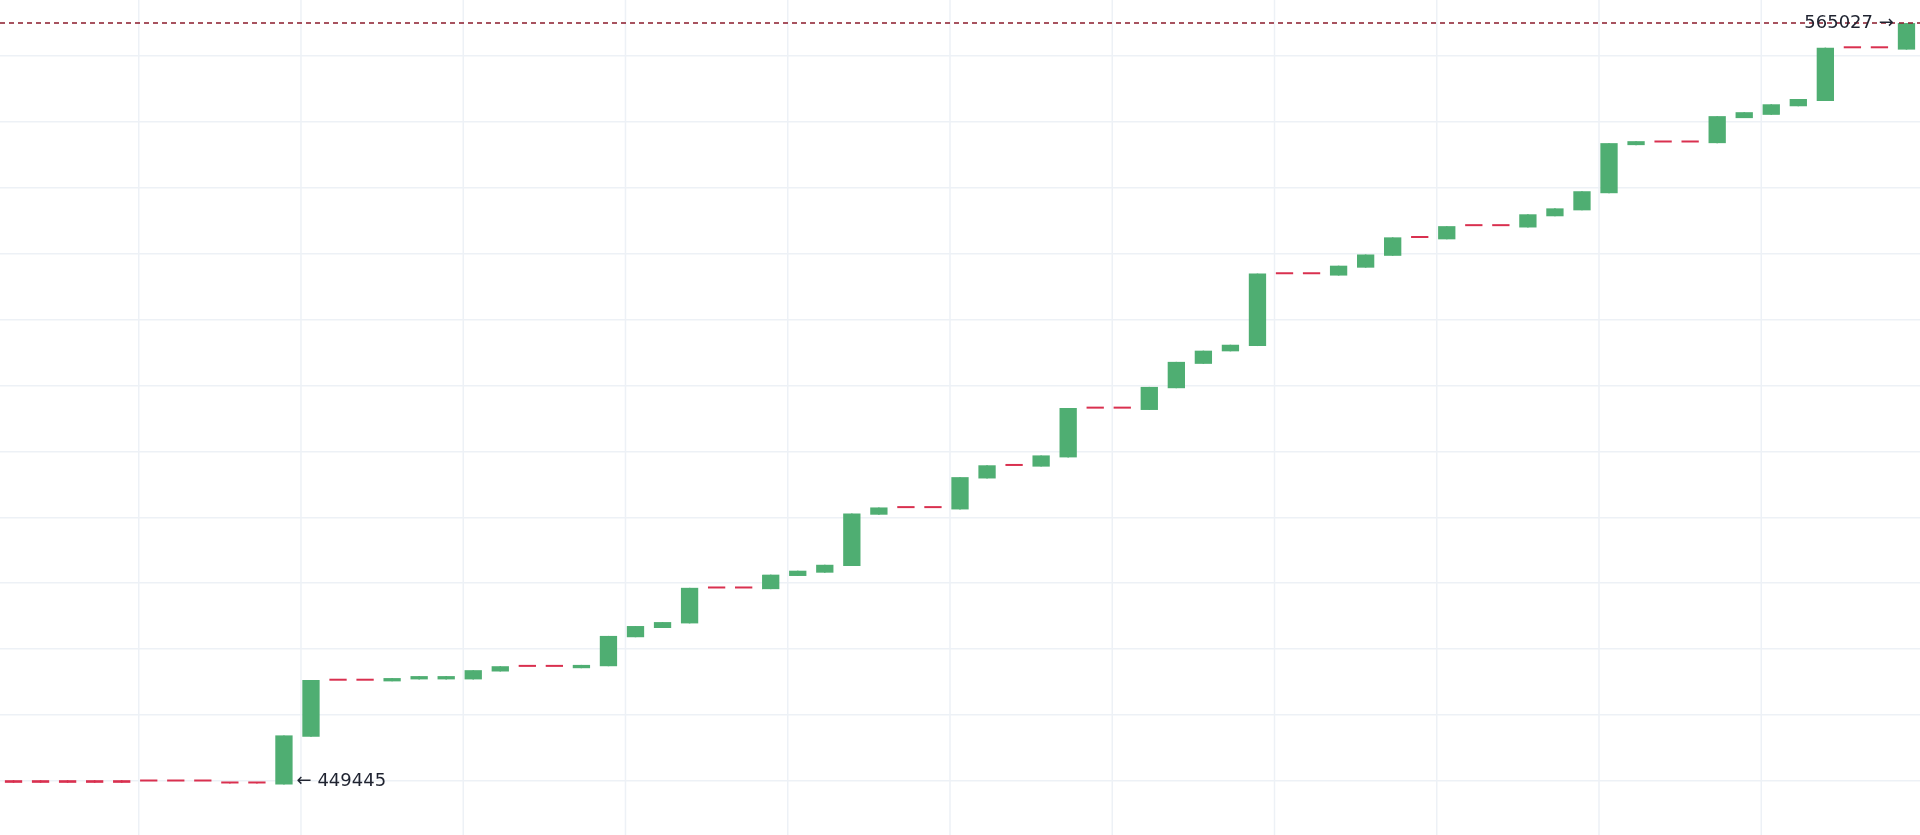 The image size is (1920, 835). Describe the element at coordinates (1393, 246) in the screenshot. I see `candlestick` at that location.